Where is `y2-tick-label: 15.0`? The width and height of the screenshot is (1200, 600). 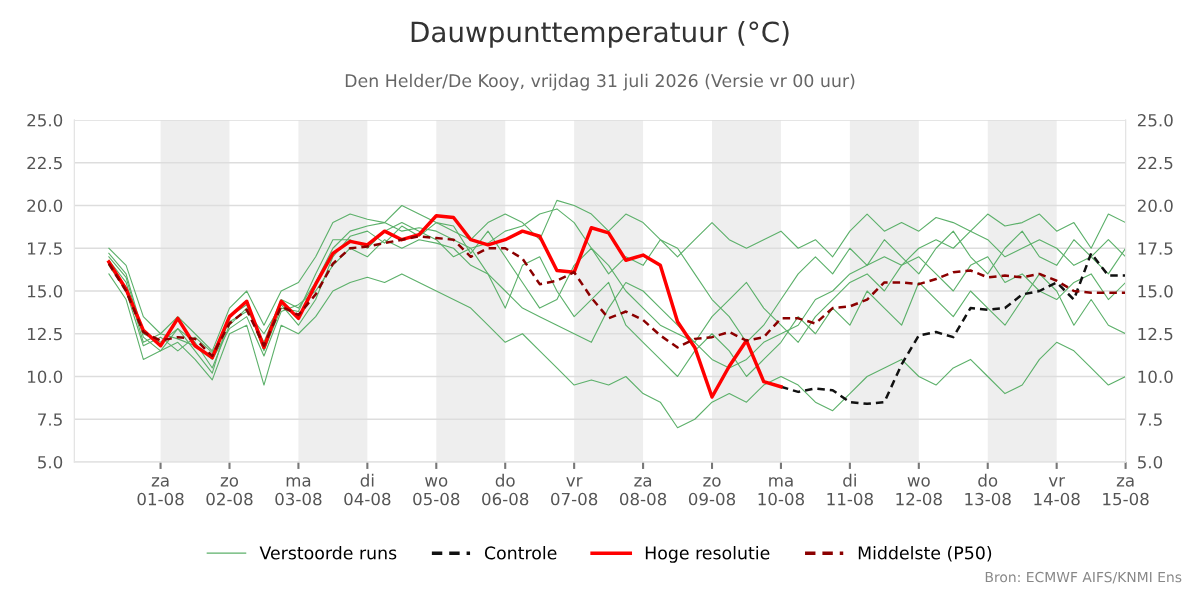
y2-tick-label: 15.0 is located at coordinates (1155, 291).